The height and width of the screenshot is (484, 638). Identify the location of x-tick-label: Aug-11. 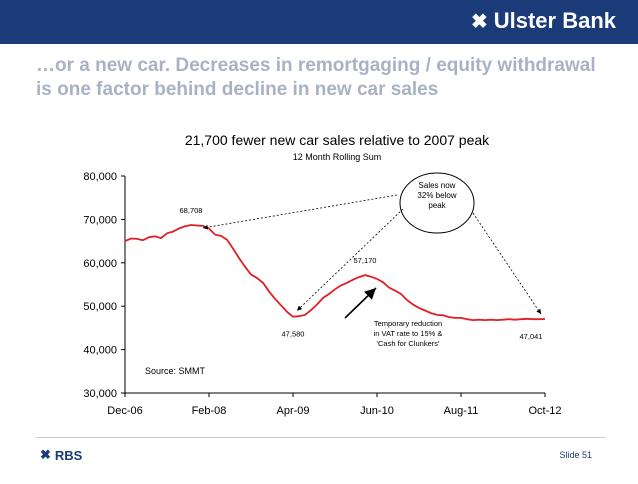
(461, 411).